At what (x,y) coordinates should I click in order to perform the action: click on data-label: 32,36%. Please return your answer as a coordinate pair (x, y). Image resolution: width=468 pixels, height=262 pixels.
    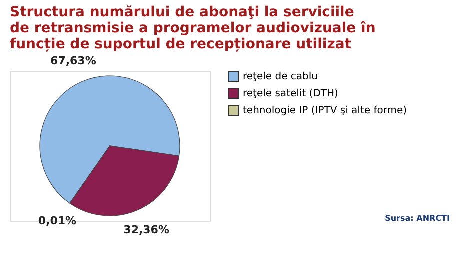
    Looking at the image, I should click on (147, 229).